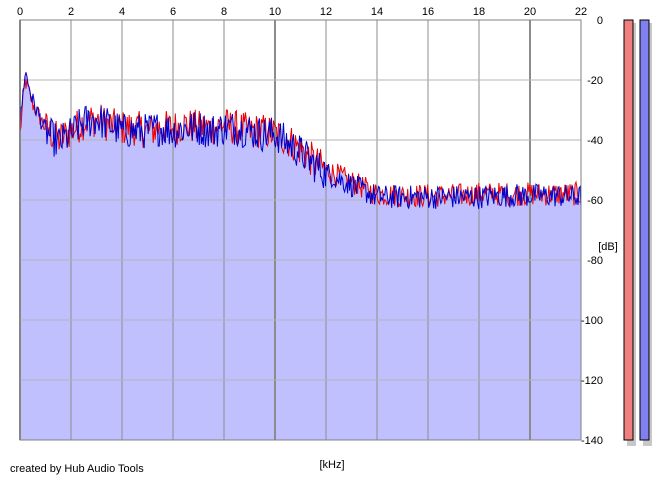 The image size is (664, 486). What do you see at coordinates (326, 12) in the screenshot?
I see `x-tick-label: 12` at bounding box center [326, 12].